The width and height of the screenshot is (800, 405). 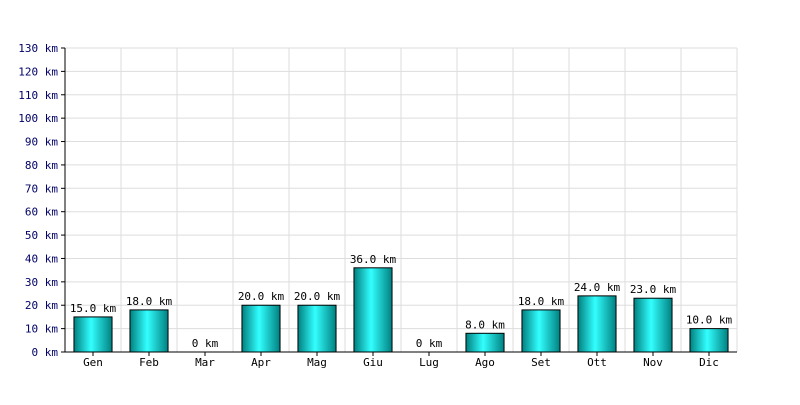 What do you see at coordinates (317, 328) in the screenshot?
I see `bar-mag` at bounding box center [317, 328].